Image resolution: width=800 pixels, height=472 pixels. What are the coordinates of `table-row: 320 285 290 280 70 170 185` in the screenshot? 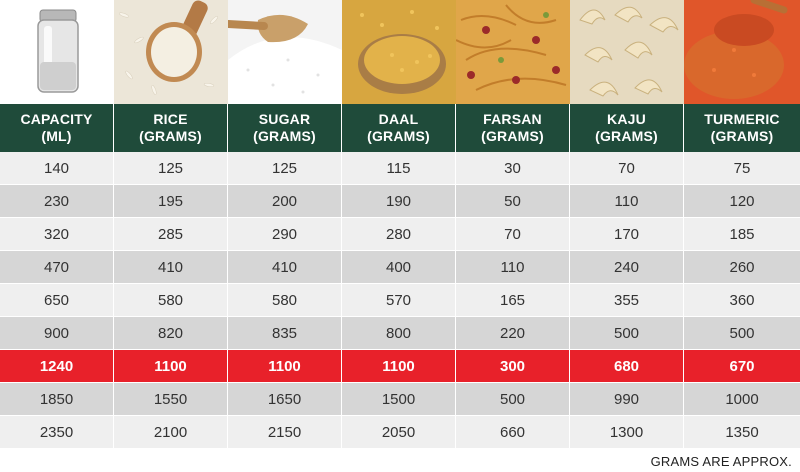 It's located at (400, 234).